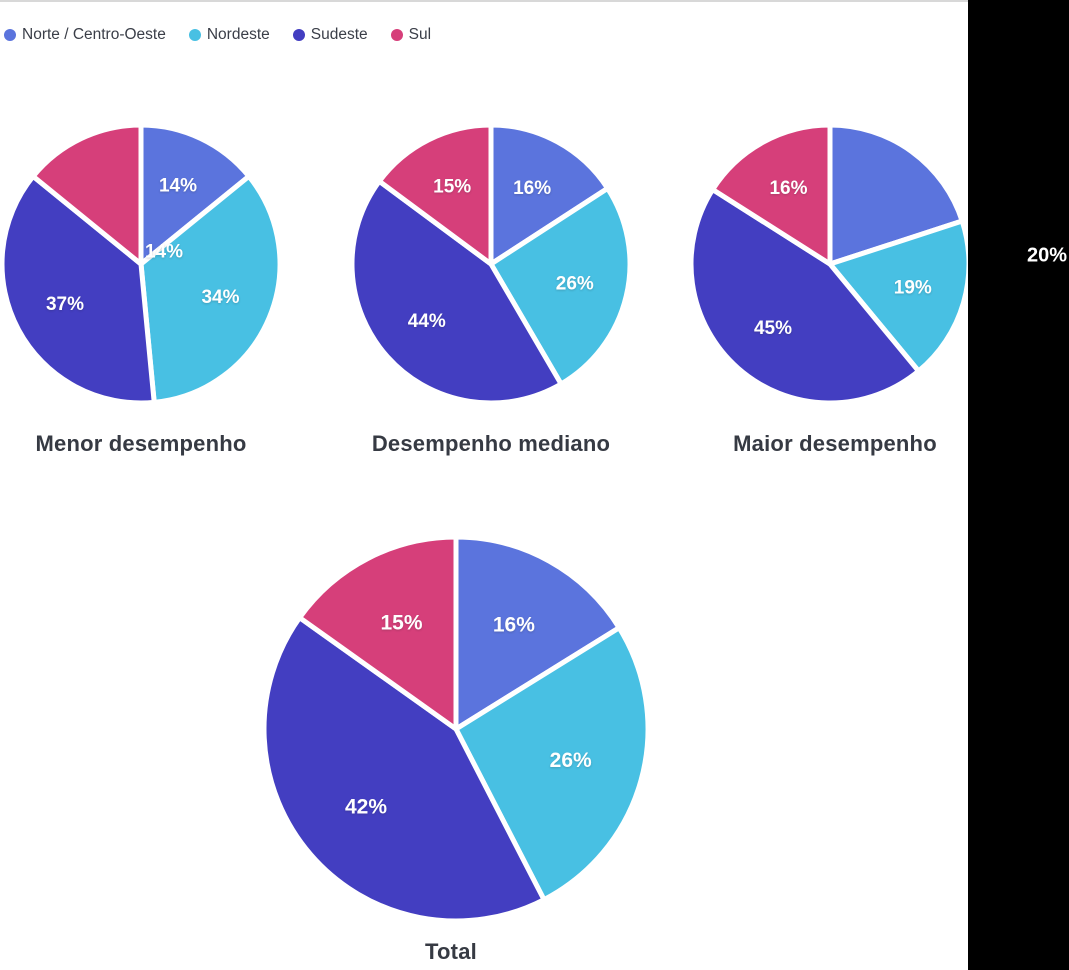 The image size is (1069, 970). What do you see at coordinates (491, 443) in the screenshot?
I see `pie-title-desempenho-mediano: Desempenho mediano` at bounding box center [491, 443].